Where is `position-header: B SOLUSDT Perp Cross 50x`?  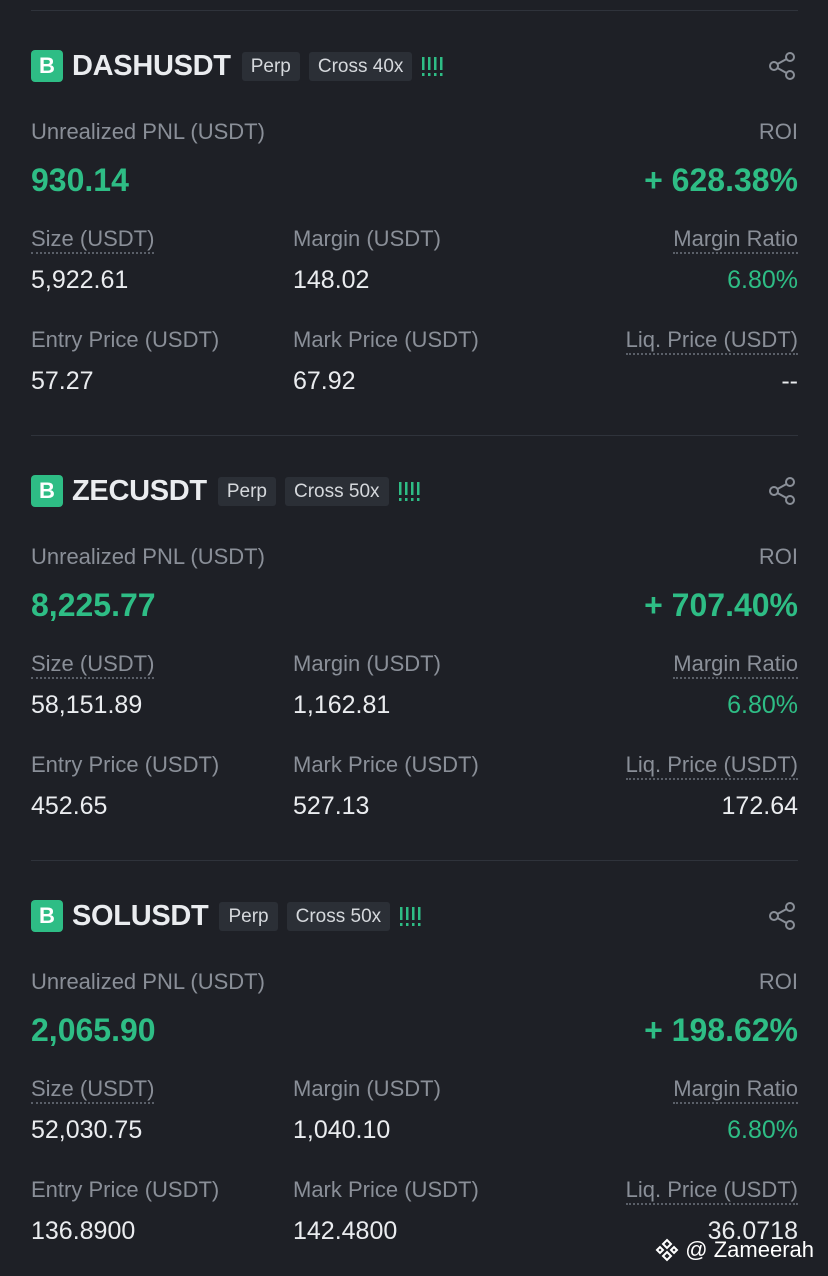 position-header: B SOLUSDT Perp Cross 50x is located at coordinates (228, 916).